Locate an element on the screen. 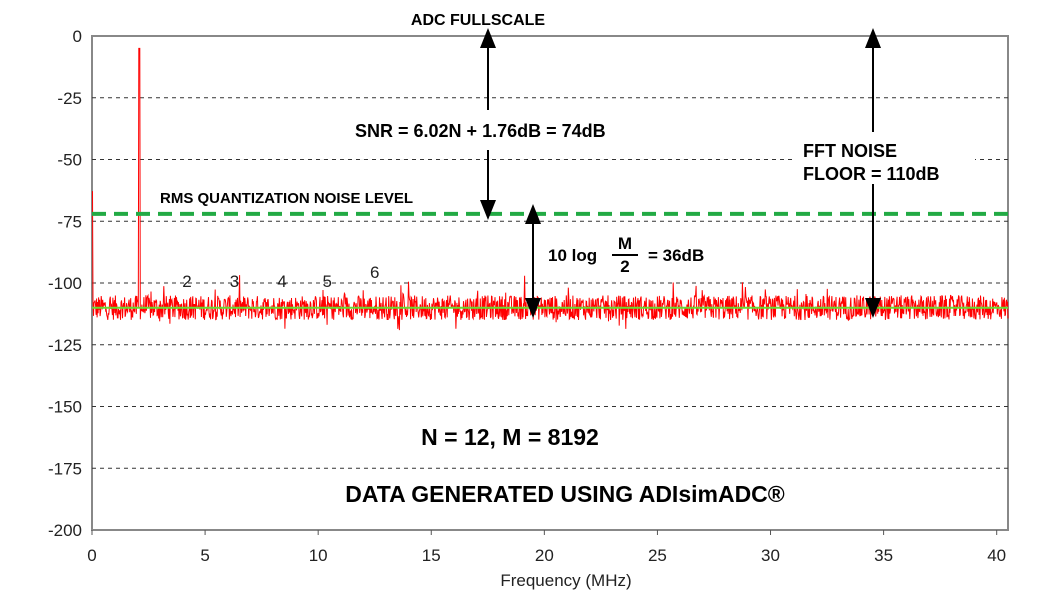 The height and width of the screenshot is (600, 1041). snr-label-bg is located at coordinates (500, 130).